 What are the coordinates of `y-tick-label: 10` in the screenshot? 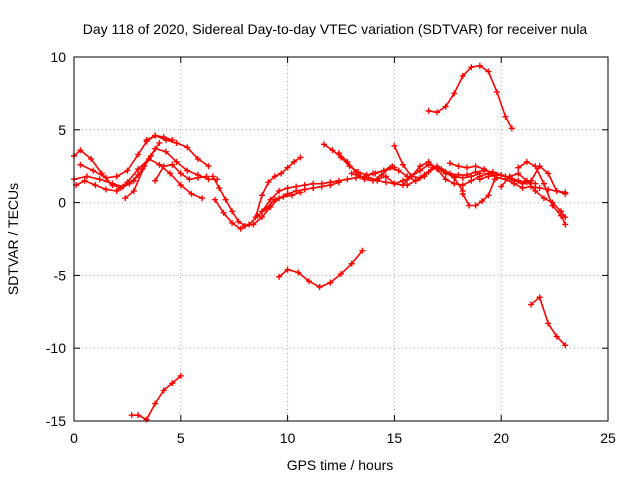 It's located at (58, 57).